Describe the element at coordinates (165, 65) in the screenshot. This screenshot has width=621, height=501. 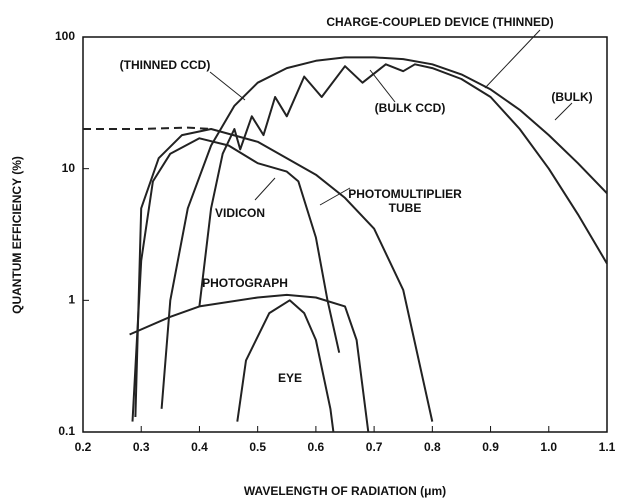
I see `curve-label: (THINNED CCD)` at that location.